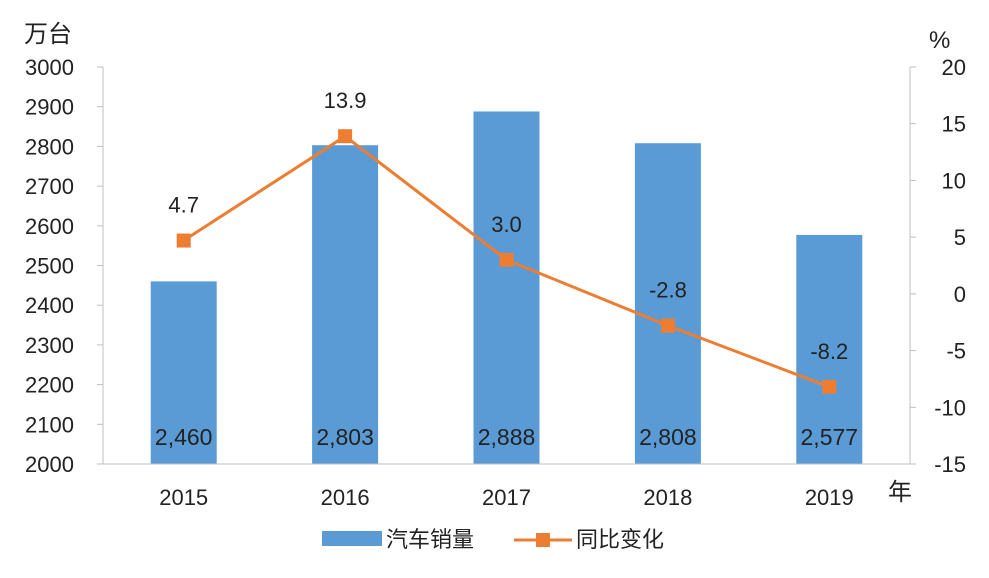 The image size is (989, 578). Describe the element at coordinates (345, 100) in the screenshot. I see `line-data-label: 13.9` at that location.